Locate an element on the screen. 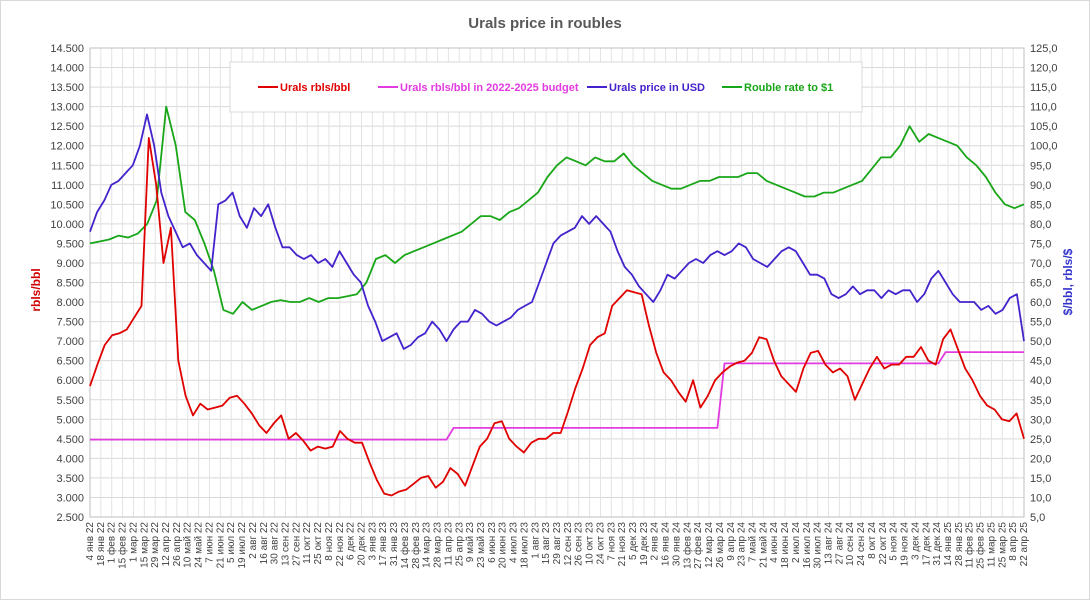 This screenshot has height=600, width=1090. x-tick-label: 24 сен 24 is located at coordinates (861, 544).